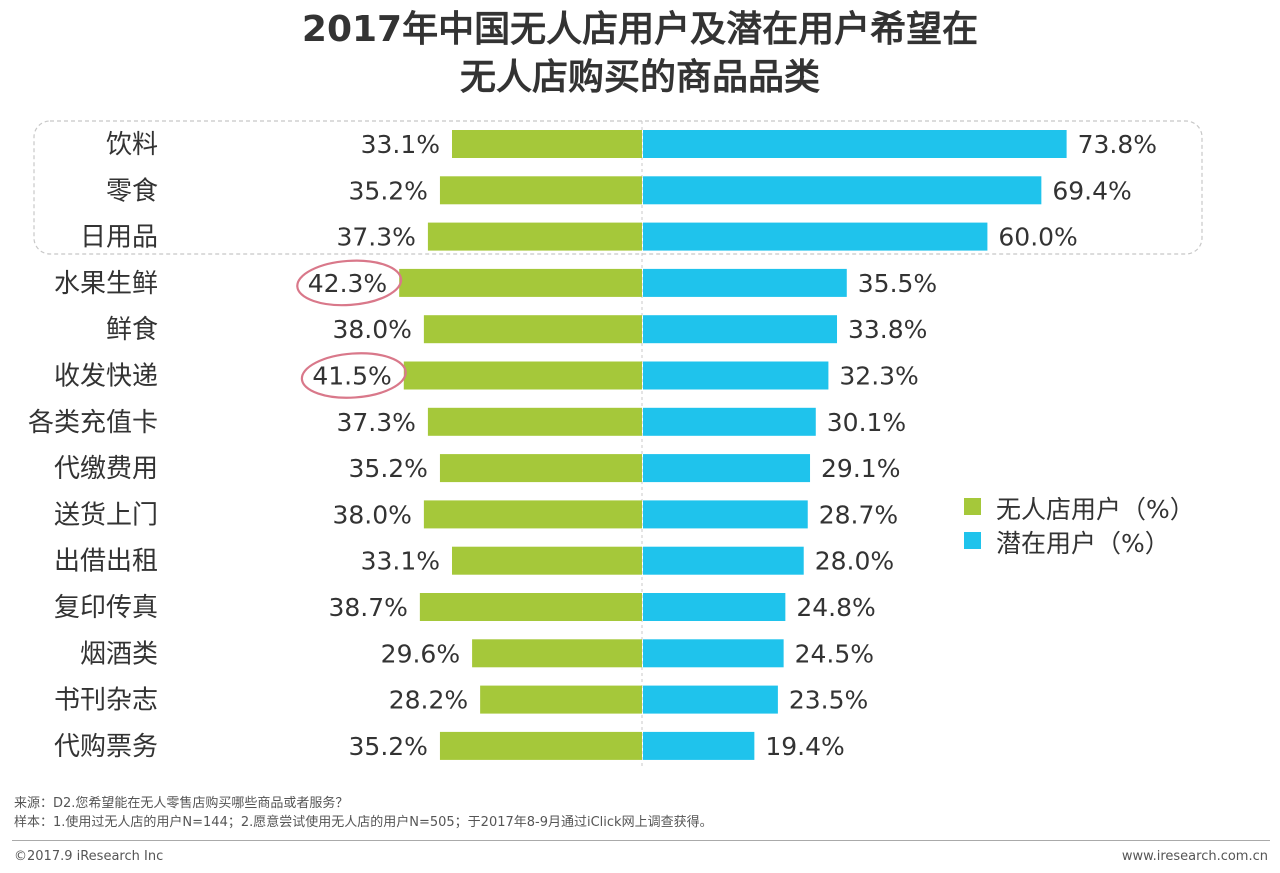 This screenshot has width=1280, height=873. I want to click on value-label-unmanned-store-users: 42.3%, so click(347, 283).